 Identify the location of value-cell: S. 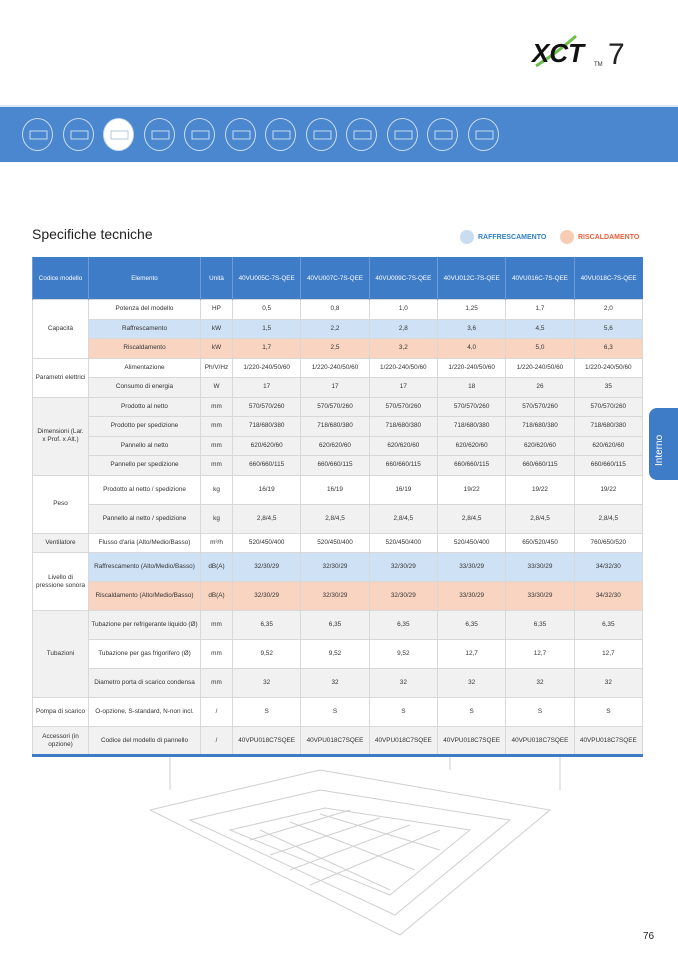
(335, 712).